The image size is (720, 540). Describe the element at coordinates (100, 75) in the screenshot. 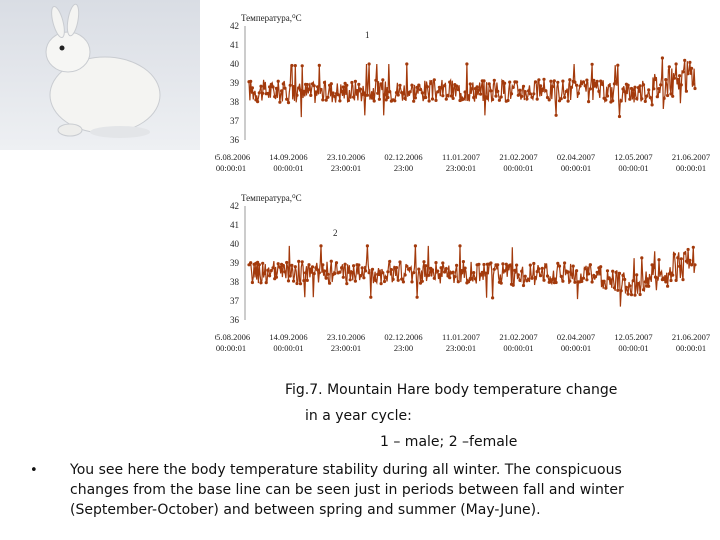

I see `hare-photo` at that location.